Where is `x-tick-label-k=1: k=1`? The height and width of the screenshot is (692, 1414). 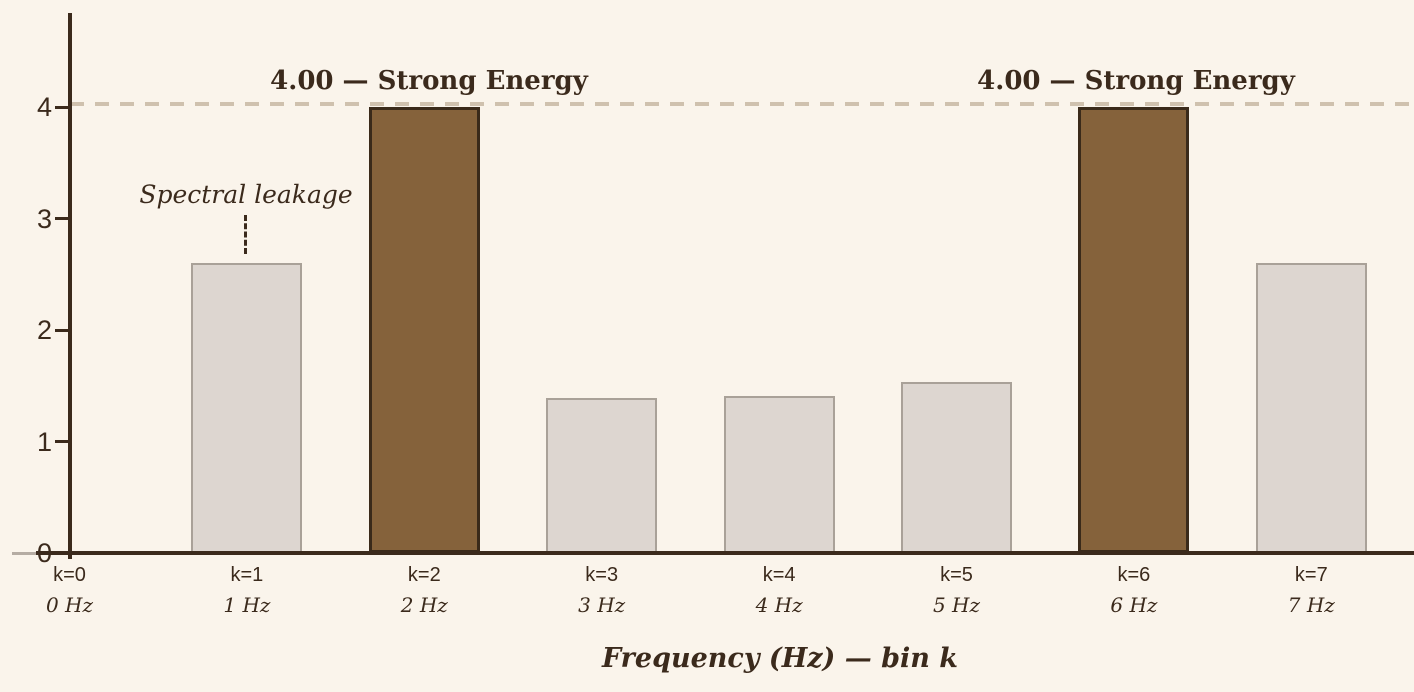
x-tick-label-k=1: k=1 is located at coordinates (247, 575).